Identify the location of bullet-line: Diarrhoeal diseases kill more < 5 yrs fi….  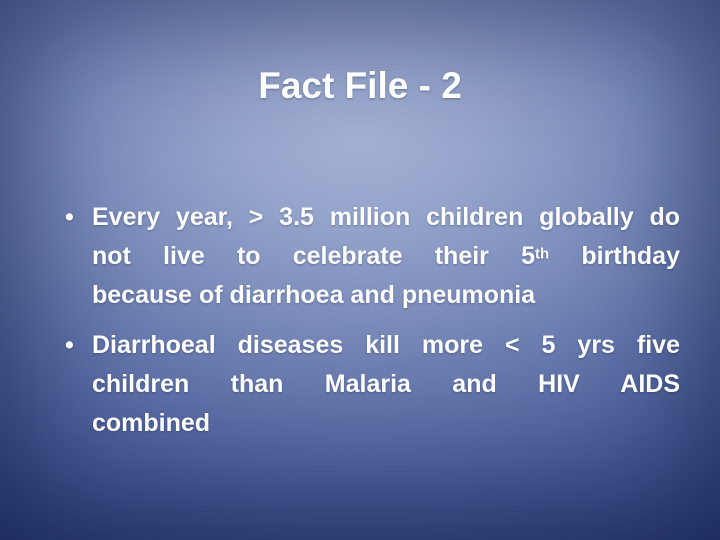
(386, 345).